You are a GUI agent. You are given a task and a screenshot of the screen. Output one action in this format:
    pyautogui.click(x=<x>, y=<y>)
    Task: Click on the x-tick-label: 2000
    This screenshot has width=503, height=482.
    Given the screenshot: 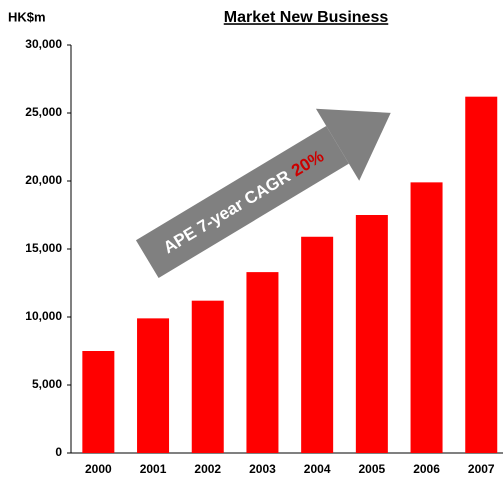 What is the action you would take?
    pyautogui.click(x=98, y=469)
    